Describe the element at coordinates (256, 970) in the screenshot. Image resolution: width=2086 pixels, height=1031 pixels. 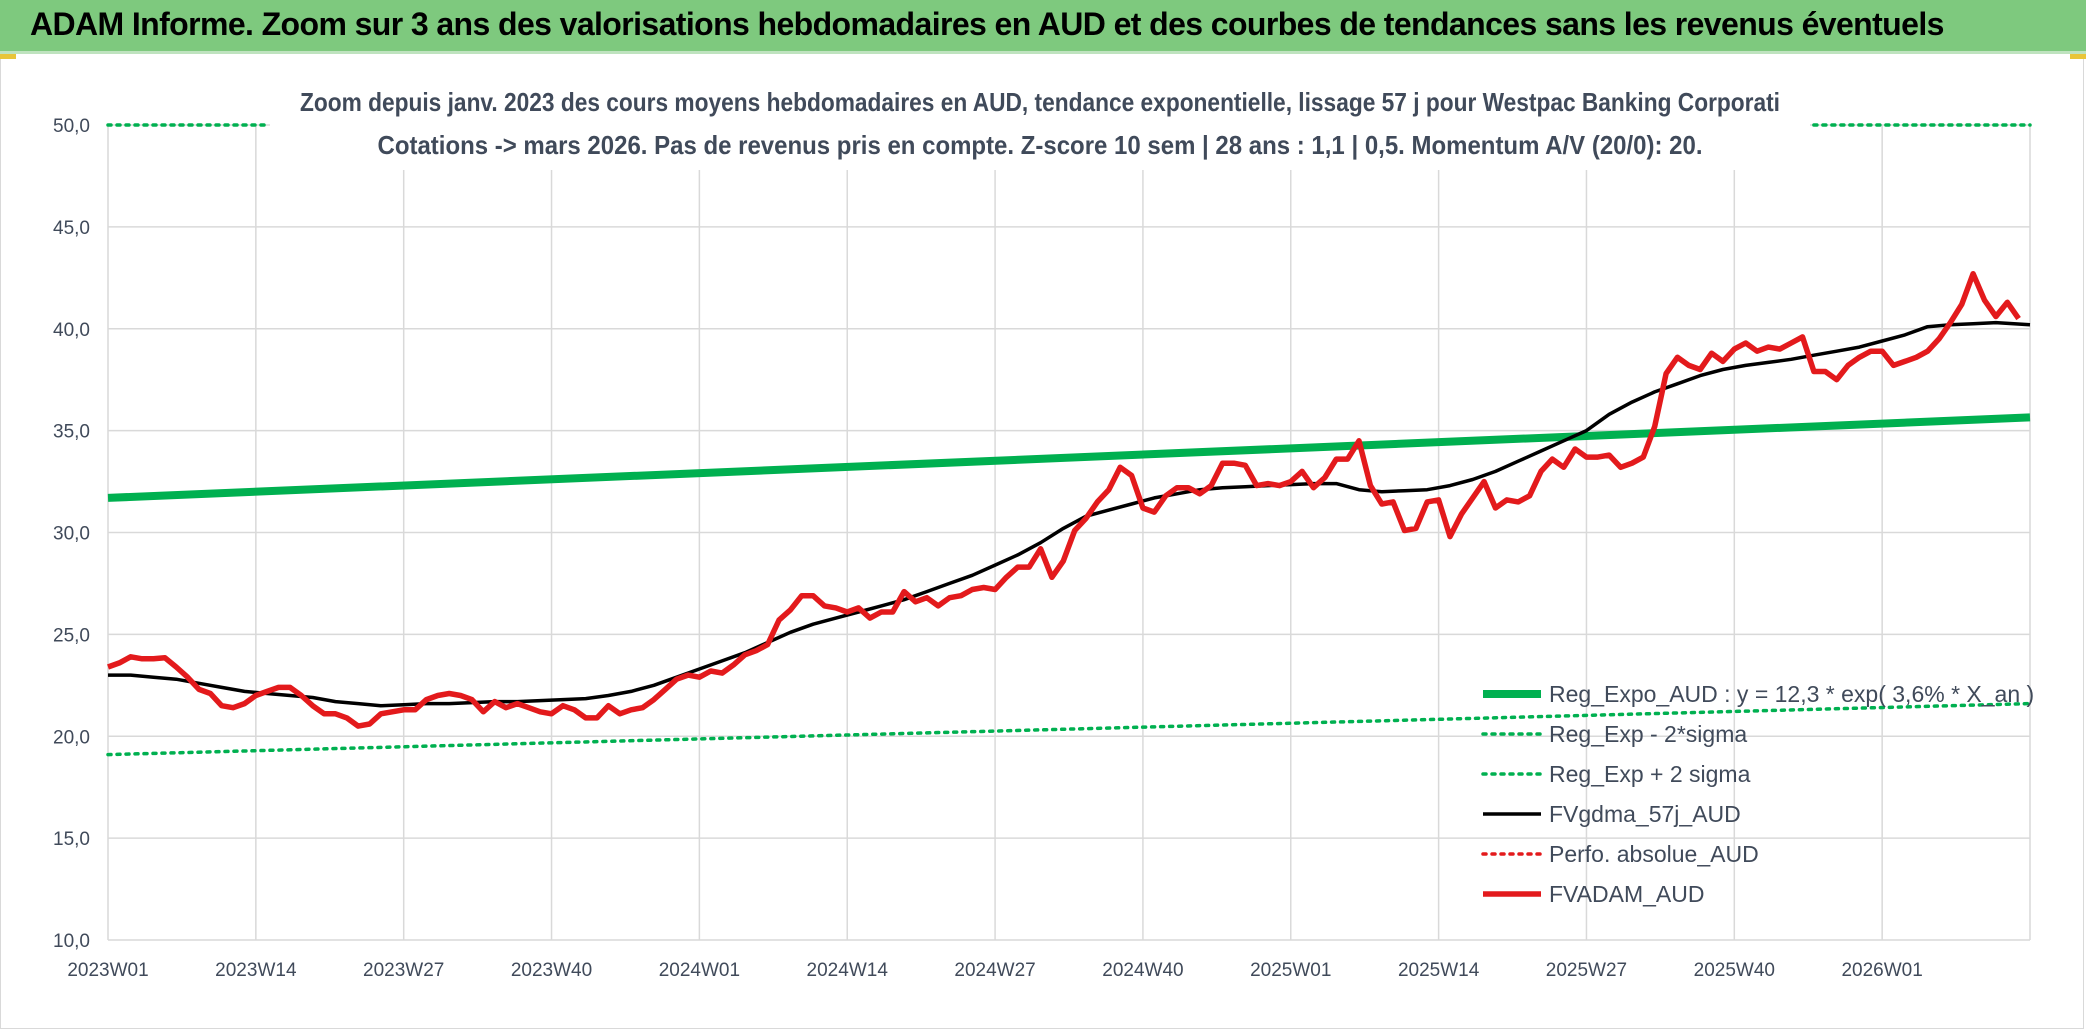
I see `x-tick-label: 2023W14` at that location.